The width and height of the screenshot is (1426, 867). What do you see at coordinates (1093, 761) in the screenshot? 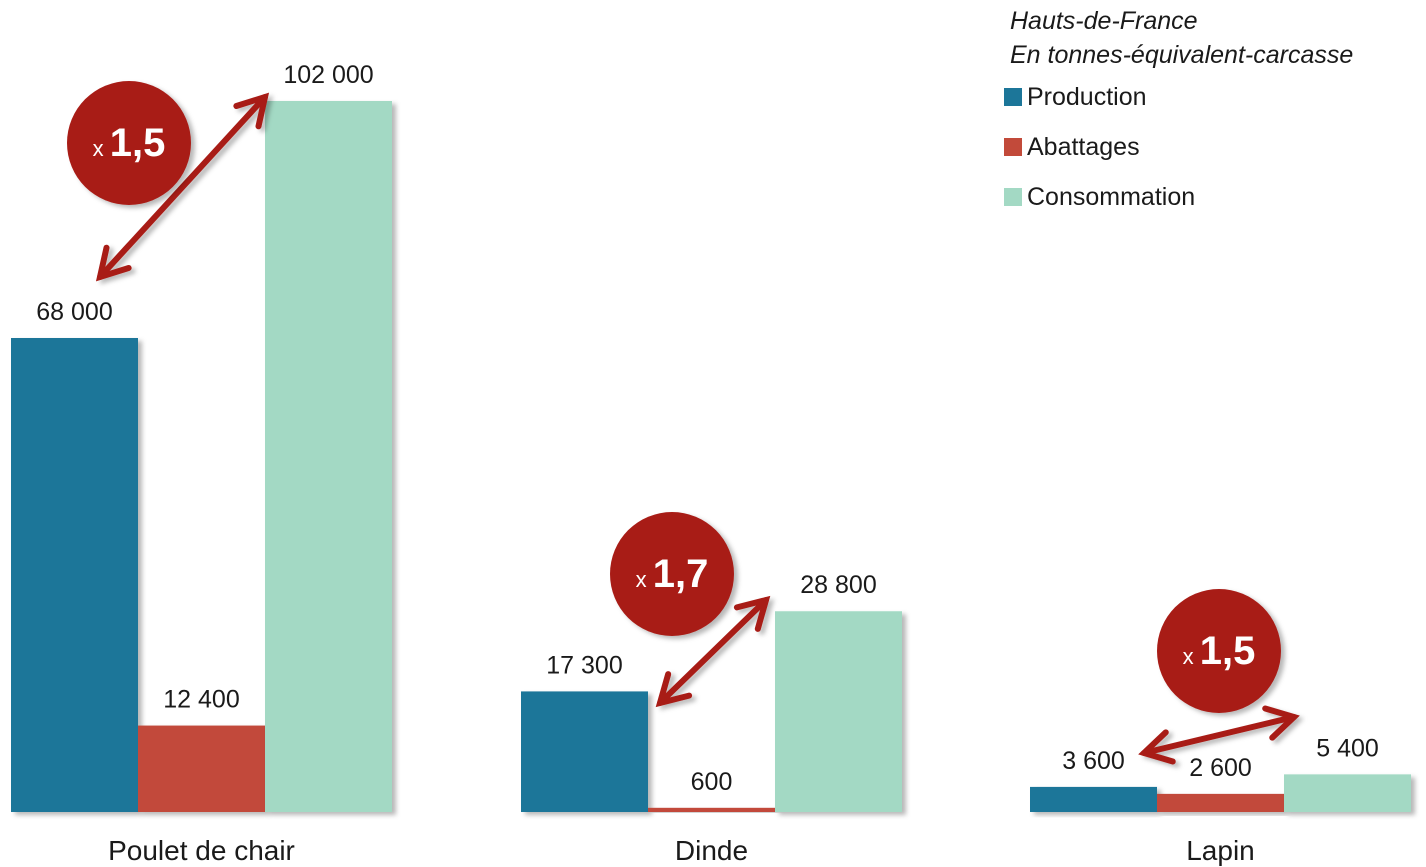
I see `value-label-lapin-production: 3 600` at bounding box center [1093, 761].